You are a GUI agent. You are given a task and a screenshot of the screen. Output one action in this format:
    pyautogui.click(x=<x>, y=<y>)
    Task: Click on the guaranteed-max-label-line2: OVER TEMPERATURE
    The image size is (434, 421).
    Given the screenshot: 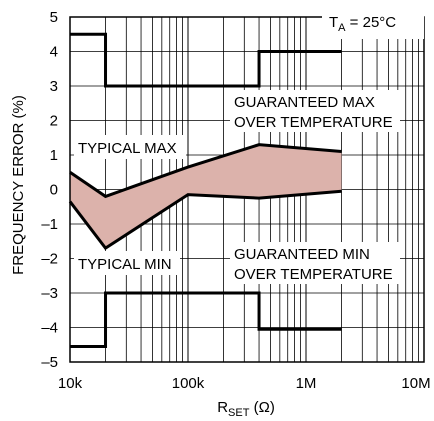 What is the action you would take?
    pyautogui.click(x=313, y=122)
    